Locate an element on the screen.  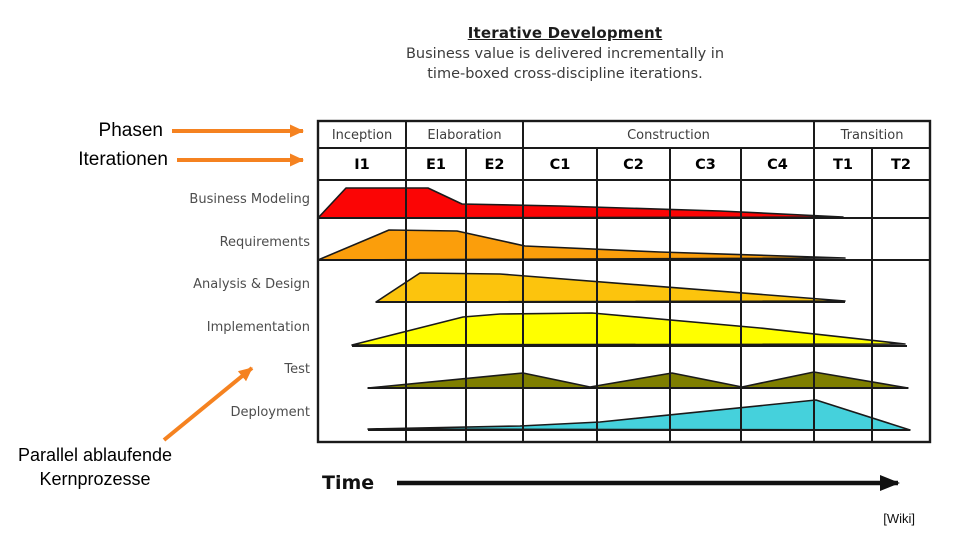
diagram-title: Iterative Development is located at coordinates (565, 33).